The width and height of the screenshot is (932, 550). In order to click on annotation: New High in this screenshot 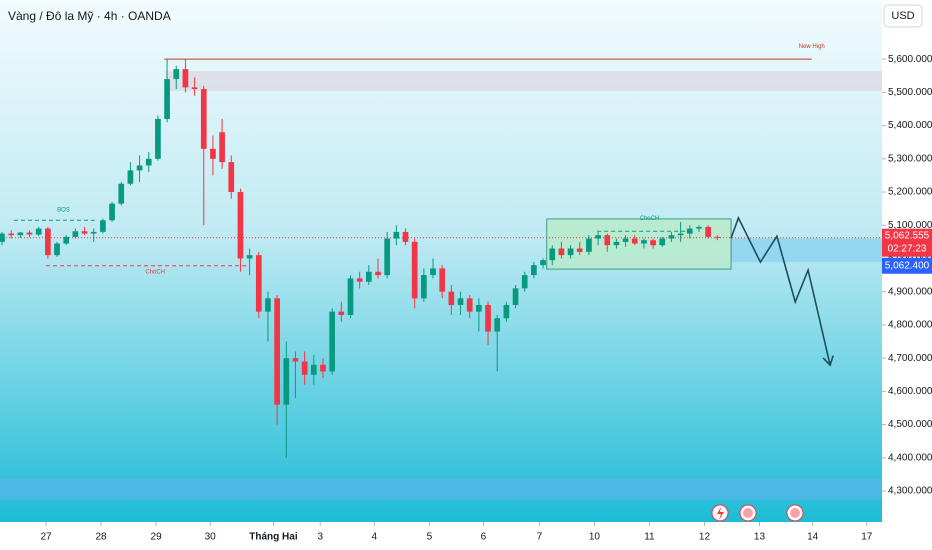, I will do `click(812, 47)`.